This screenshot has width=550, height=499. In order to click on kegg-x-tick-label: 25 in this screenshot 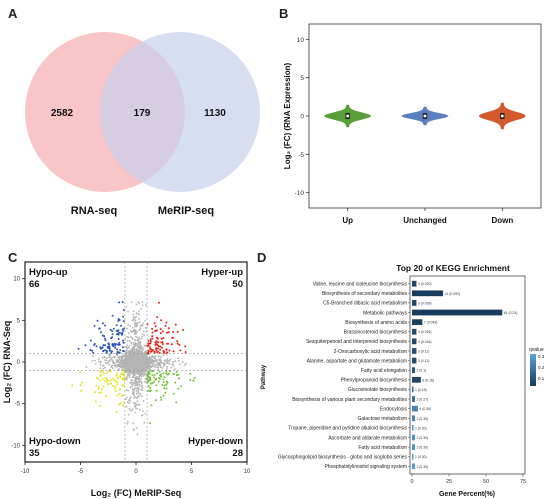, I will do `click(449, 482)`.